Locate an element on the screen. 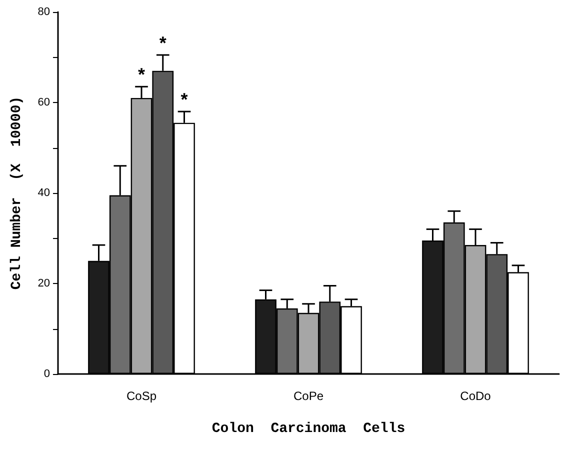 This screenshot has height=450, width=579. x-tick-label: CoSp is located at coordinates (141, 396).